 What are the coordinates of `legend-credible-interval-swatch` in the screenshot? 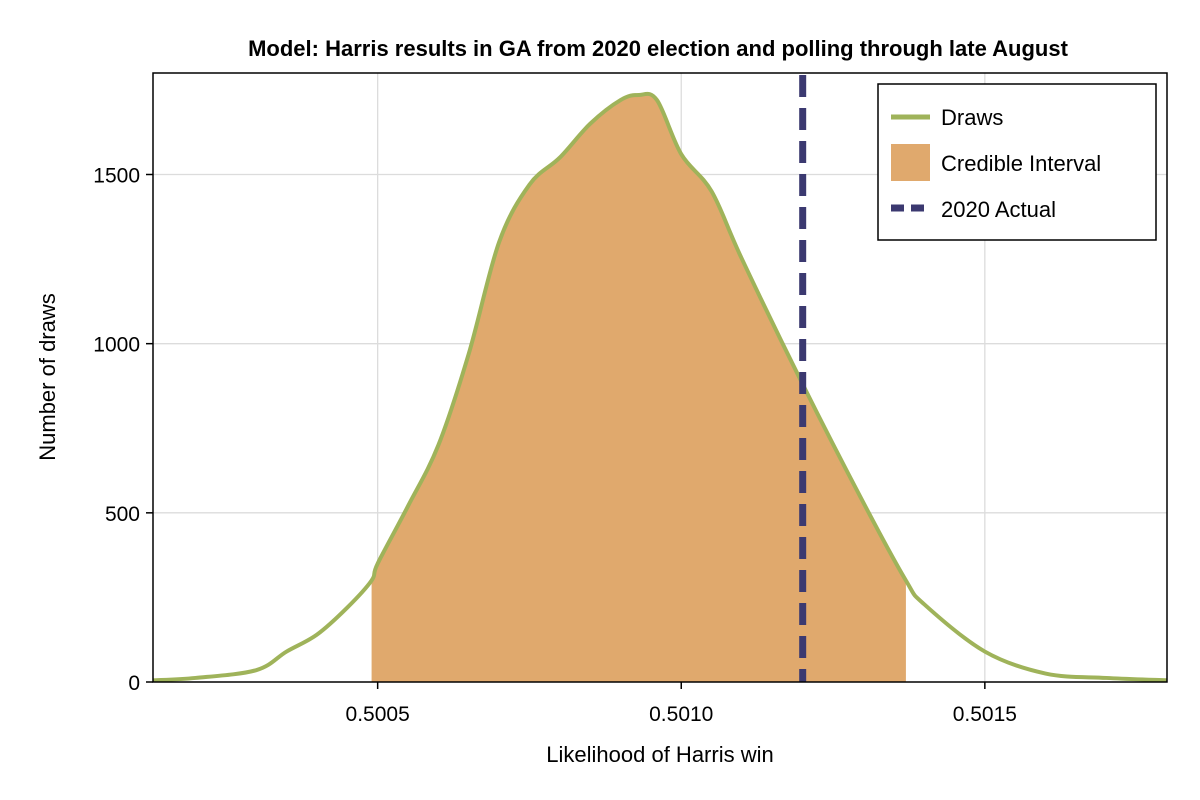 It's located at (910, 162).